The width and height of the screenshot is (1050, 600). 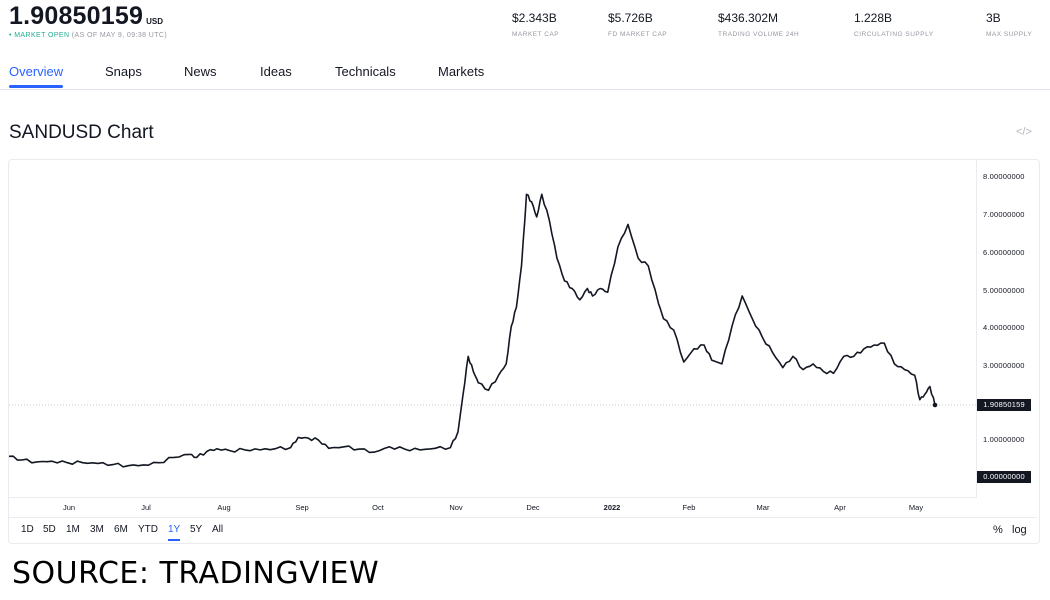 What do you see at coordinates (612, 507) in the screenshot?
I see `x-tick-year: 2022` at bounding box center [612, 507].